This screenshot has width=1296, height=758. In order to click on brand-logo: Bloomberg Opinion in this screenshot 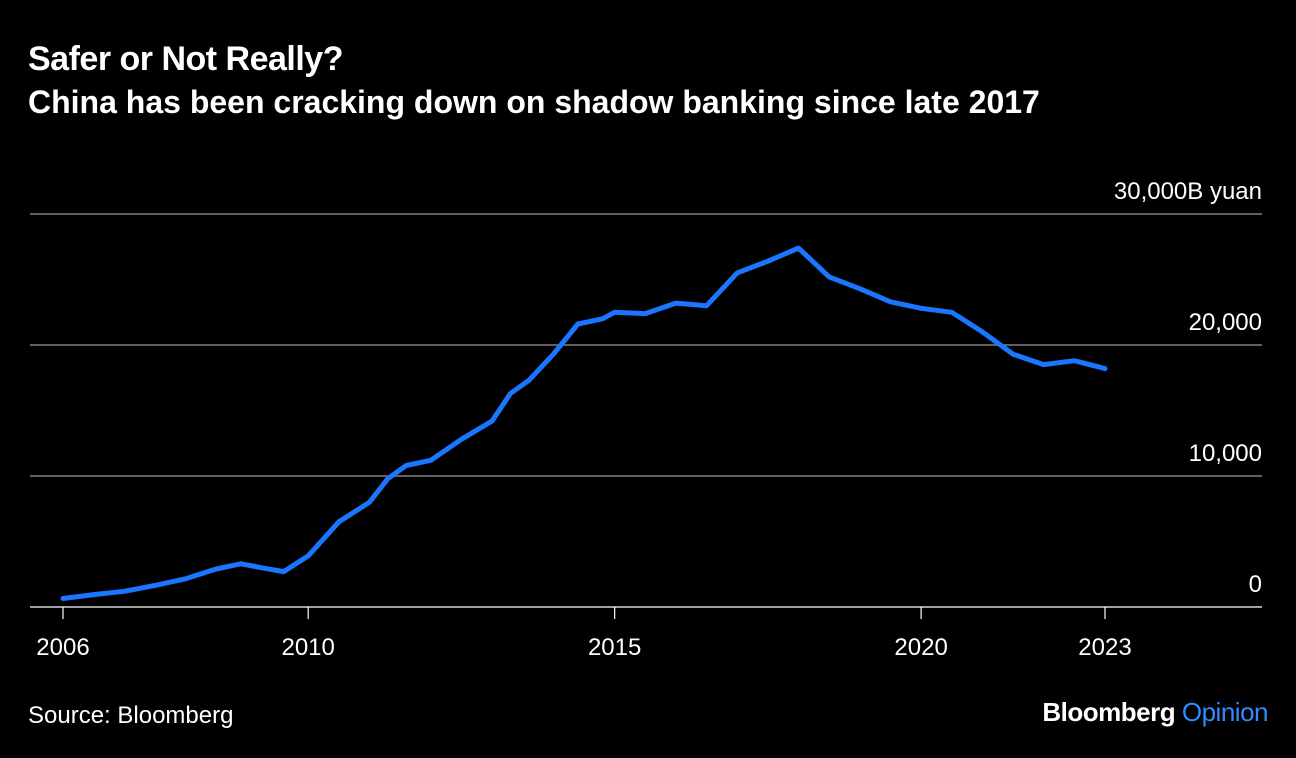, I will do `click(1155, 712)`.